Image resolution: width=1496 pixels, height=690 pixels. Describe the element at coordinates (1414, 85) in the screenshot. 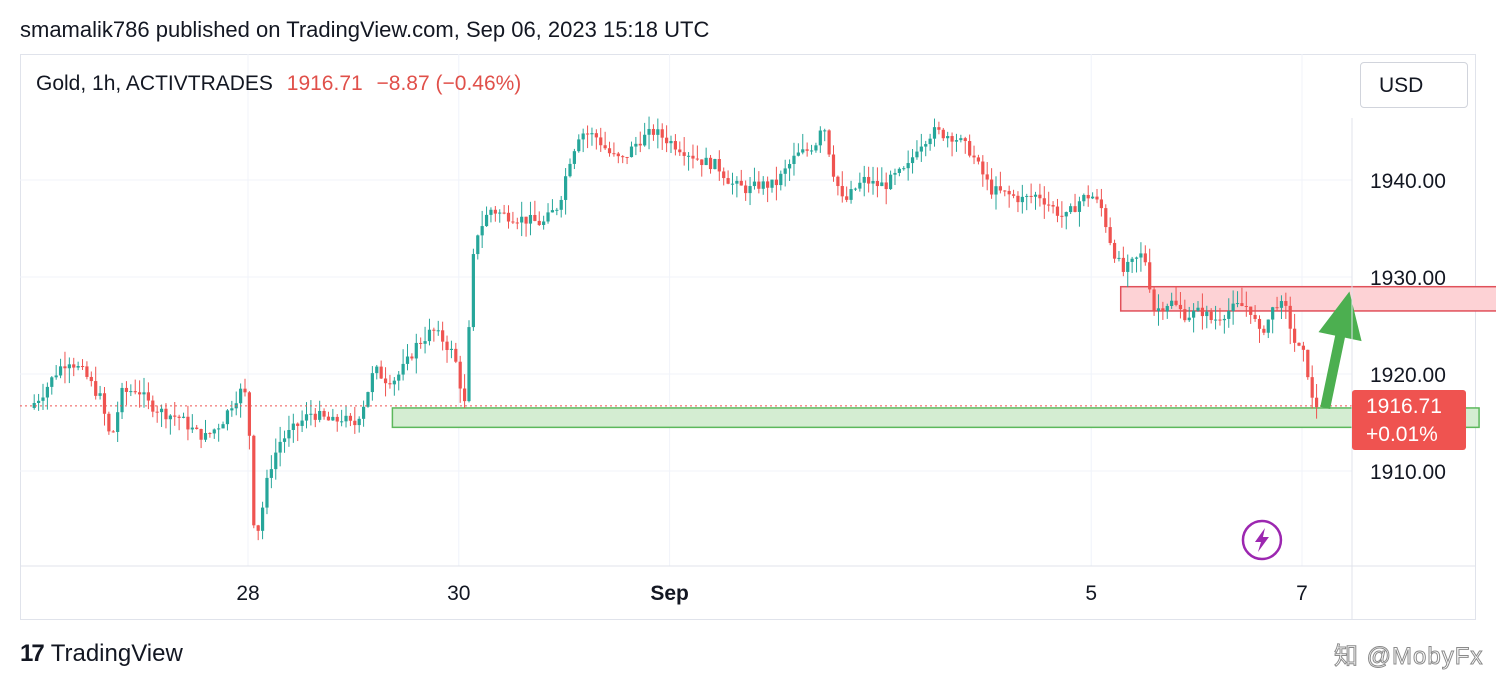

I see `currency-button: USD` at that location.